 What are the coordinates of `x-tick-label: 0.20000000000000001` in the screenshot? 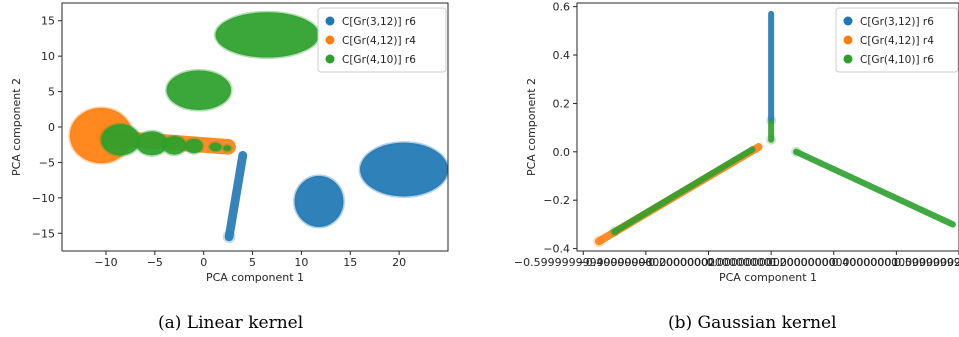 It's located at (833, 262).